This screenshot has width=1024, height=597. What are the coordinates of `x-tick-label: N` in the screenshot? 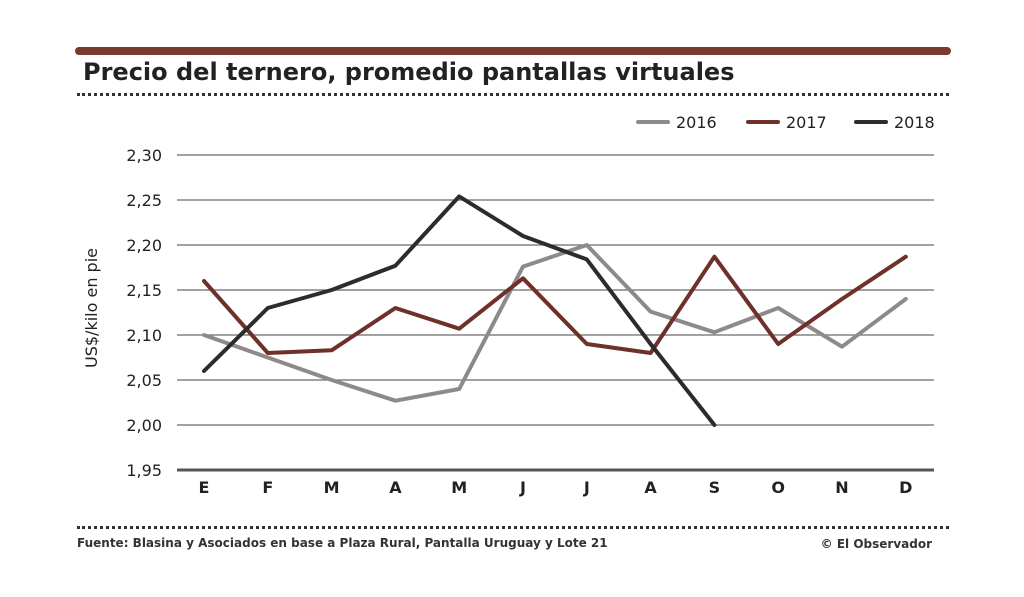 It's located at (841, 487).